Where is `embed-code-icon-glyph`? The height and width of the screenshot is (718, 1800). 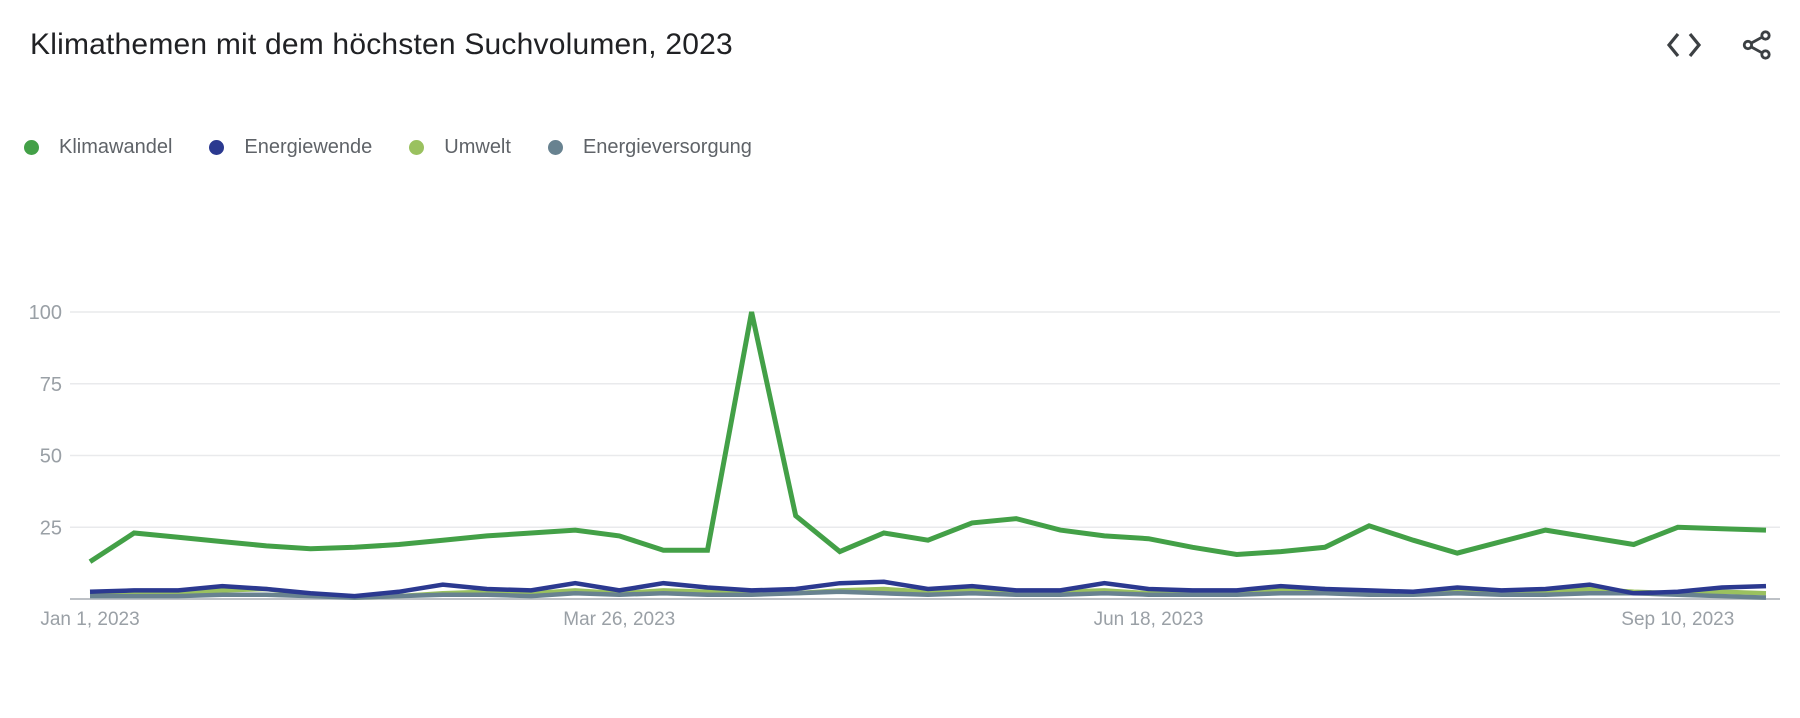 embed-code-icon-glyph is located at coordinates (1684, 45).